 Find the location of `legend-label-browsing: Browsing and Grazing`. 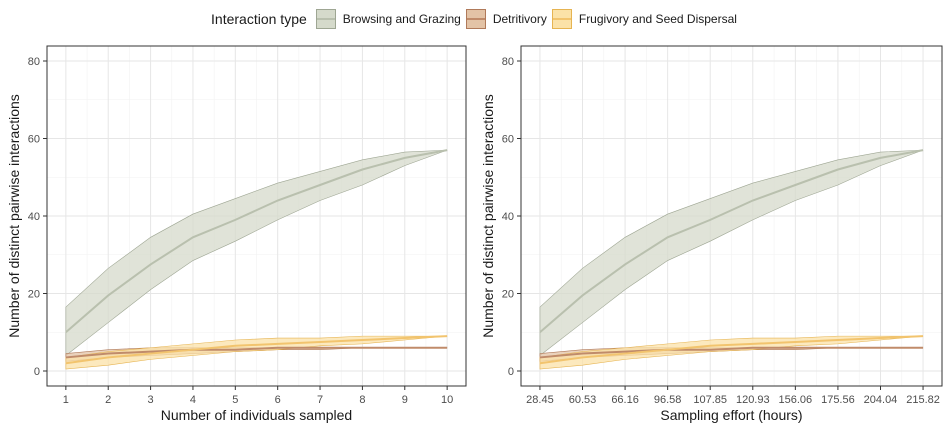

legend-label-browsing: Browsing and Grazing is located at coordinates (401, 19).